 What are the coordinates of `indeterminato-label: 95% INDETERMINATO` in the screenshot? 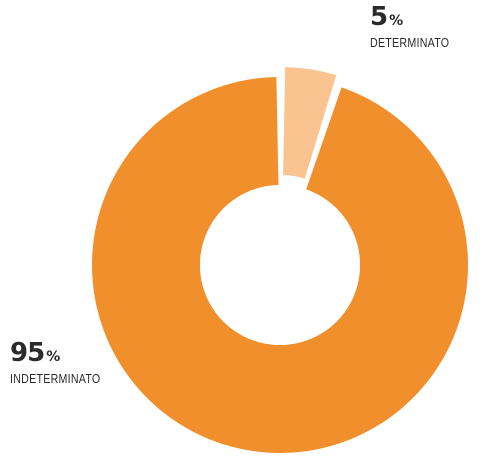 It's located at (65, 362).